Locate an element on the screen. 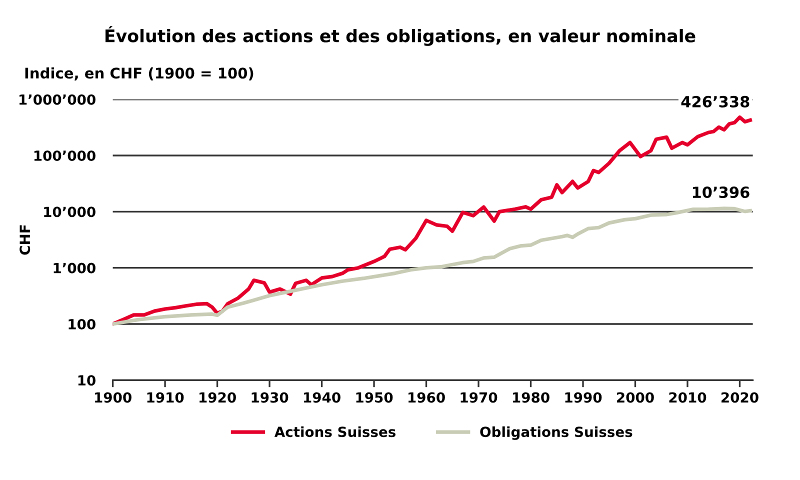 This screenshot has height=480, width=800. x-tick-label: 1910 is located at coordinates (165, 397).